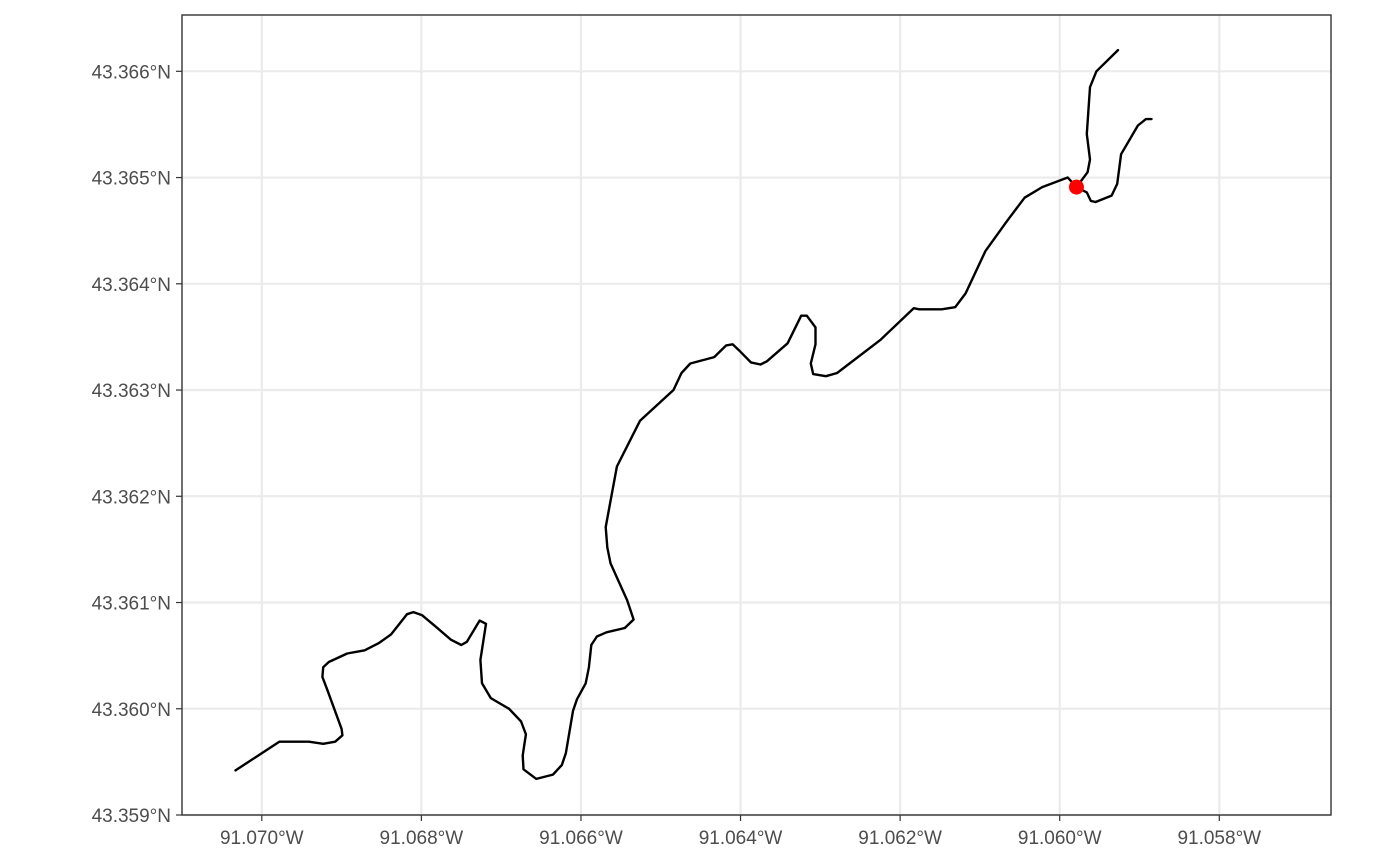  What do you see at coordinates (1219, 838) in the screenshot?
I see `x-tick-label: 91.058°W` at bounding box center [1219, 838].